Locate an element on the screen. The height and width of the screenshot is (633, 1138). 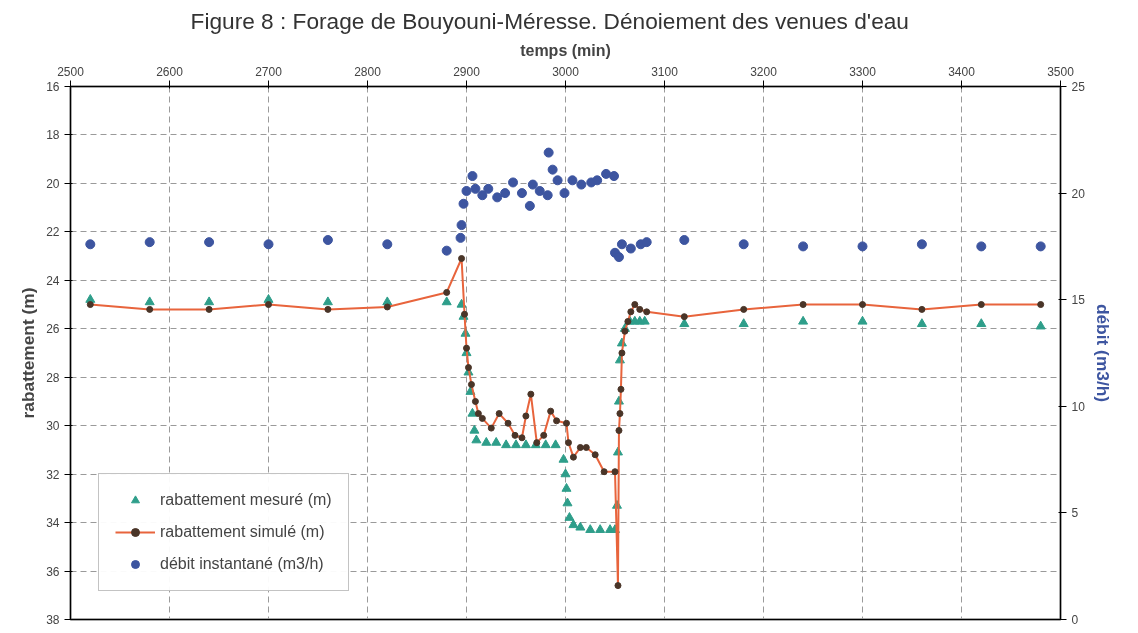
y-axis-title: rabattement (m) is located at coordinates (28, 353).